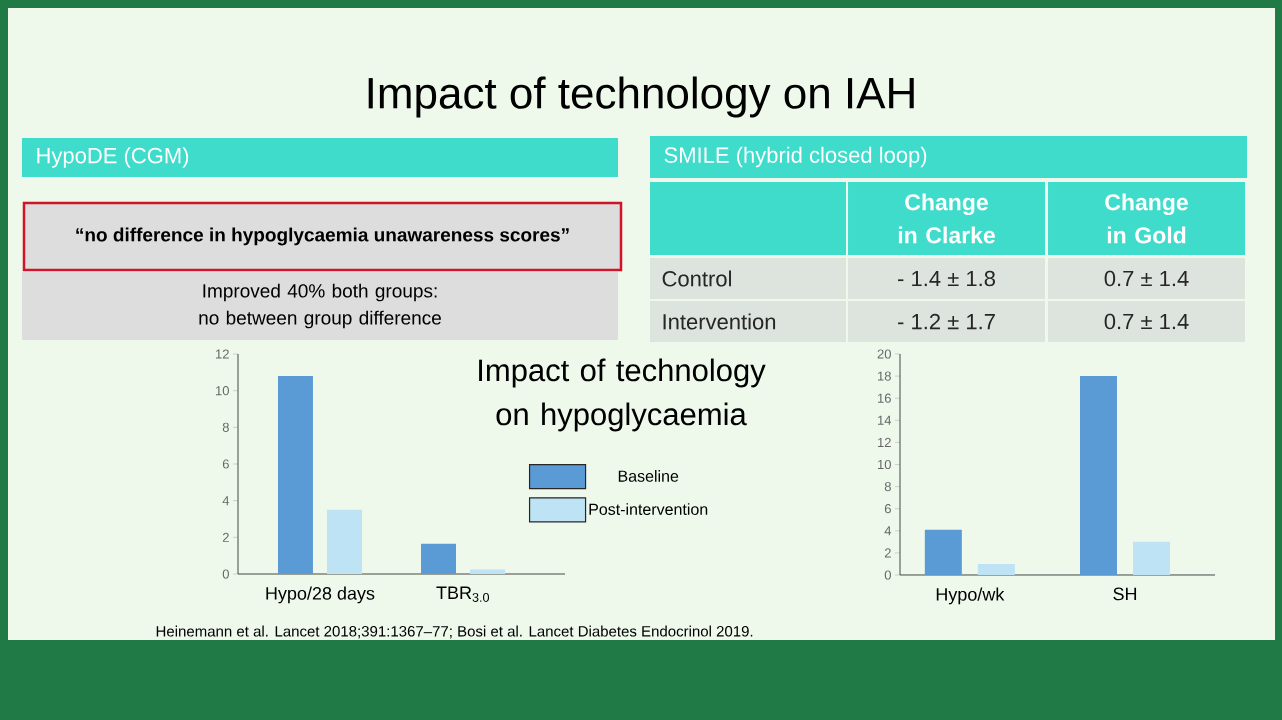  I want to click on text: “no difference in hypoglycaemia unawareness scores”, so click(322, 236).